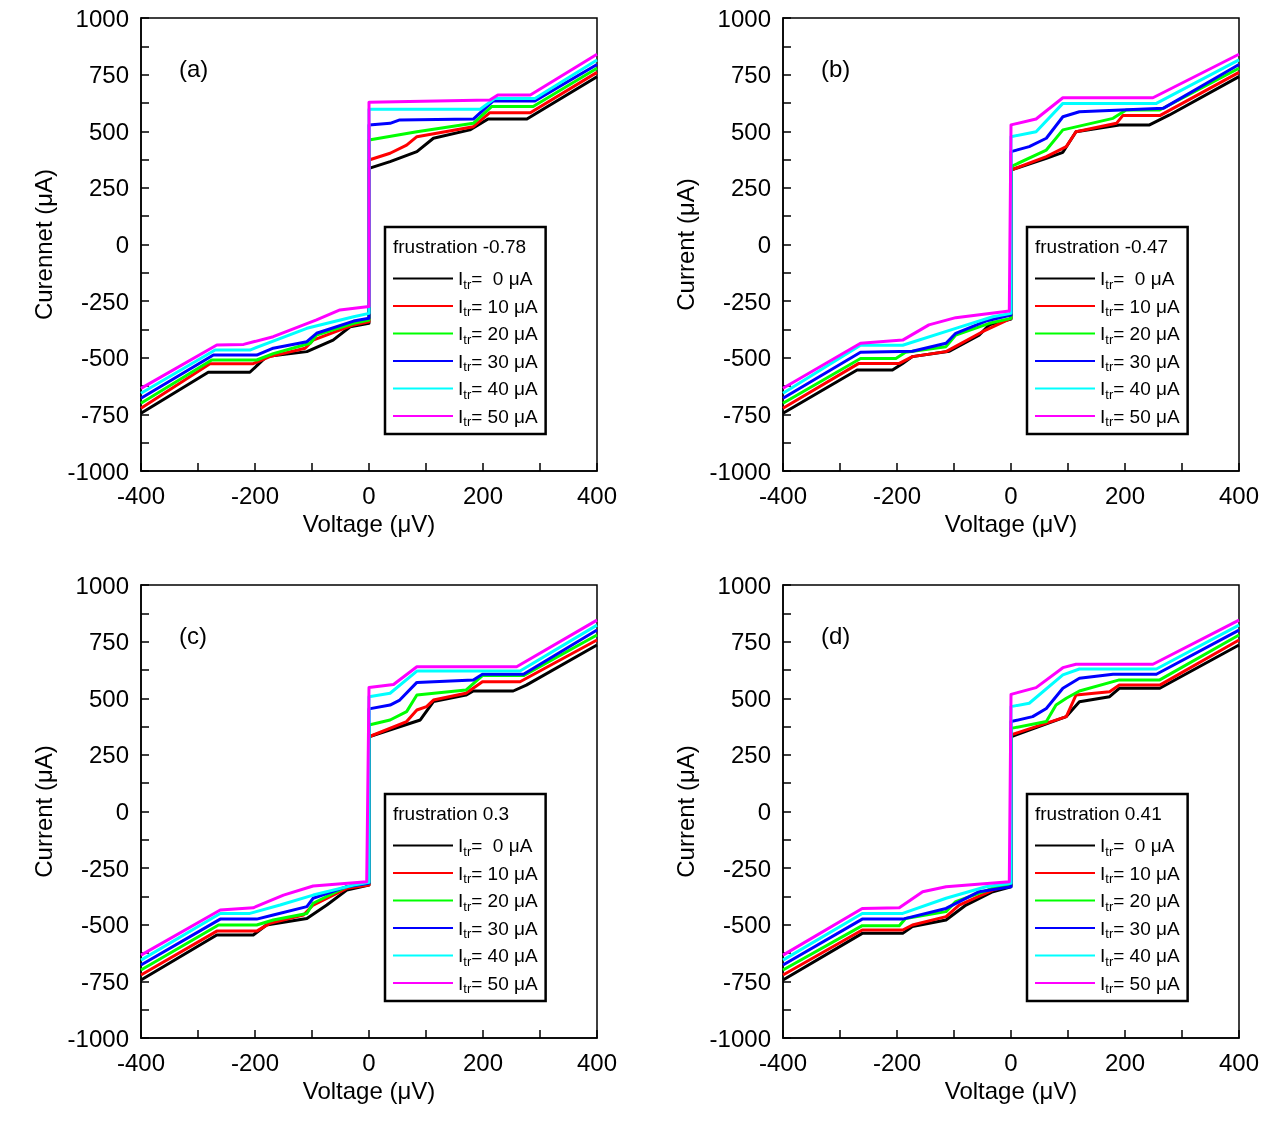  What do you see at coordinates (43, 244) in the screenshot?
I see `y-axis-title: Curennet (μA)` at bounding box center [43, 244].